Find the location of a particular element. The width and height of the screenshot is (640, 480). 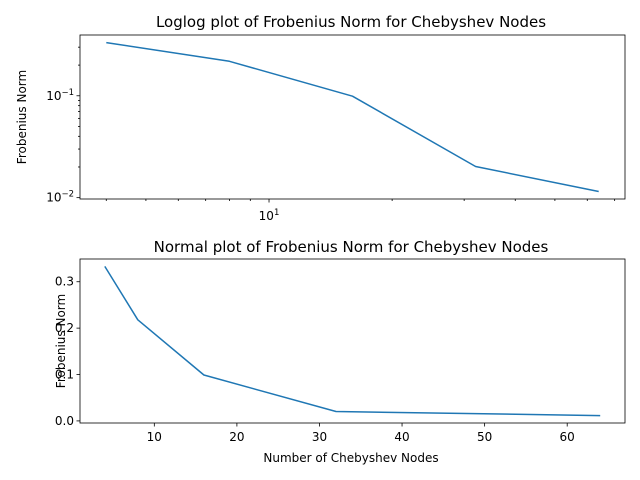

linear-y-tick-label: 0.2 is located at coordinates (64, 328).